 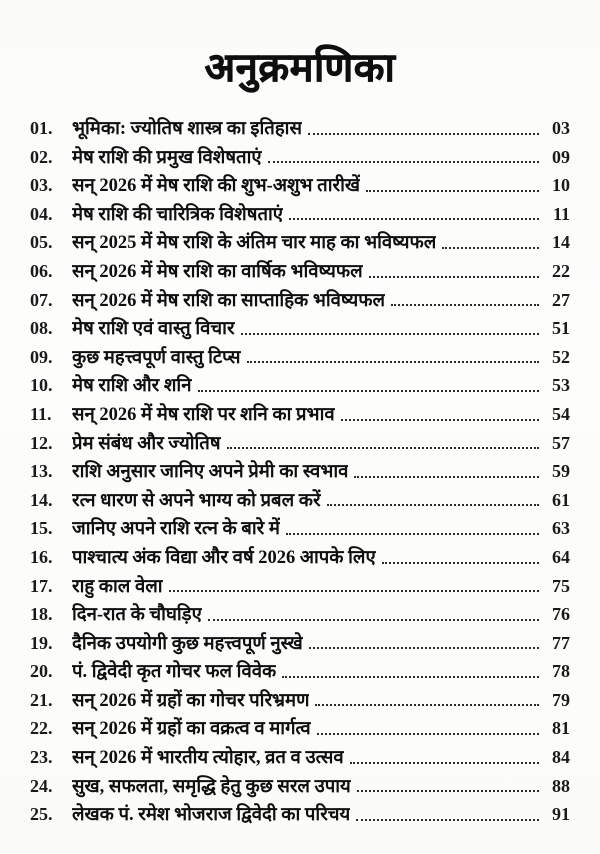 I want to click on toc-entry-pagenumber: 54, so click(x=561, y=413).